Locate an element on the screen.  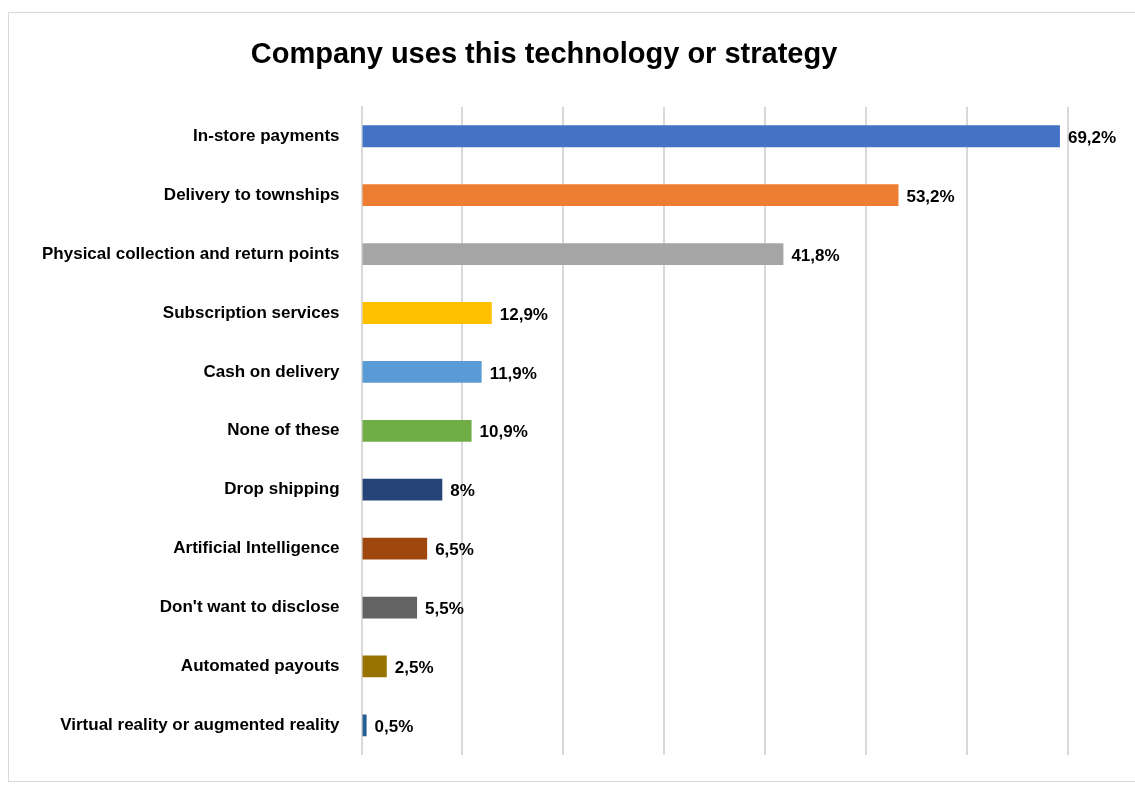
chart-title: Company uses this technology or strategy is located at coordinates (544, 53).